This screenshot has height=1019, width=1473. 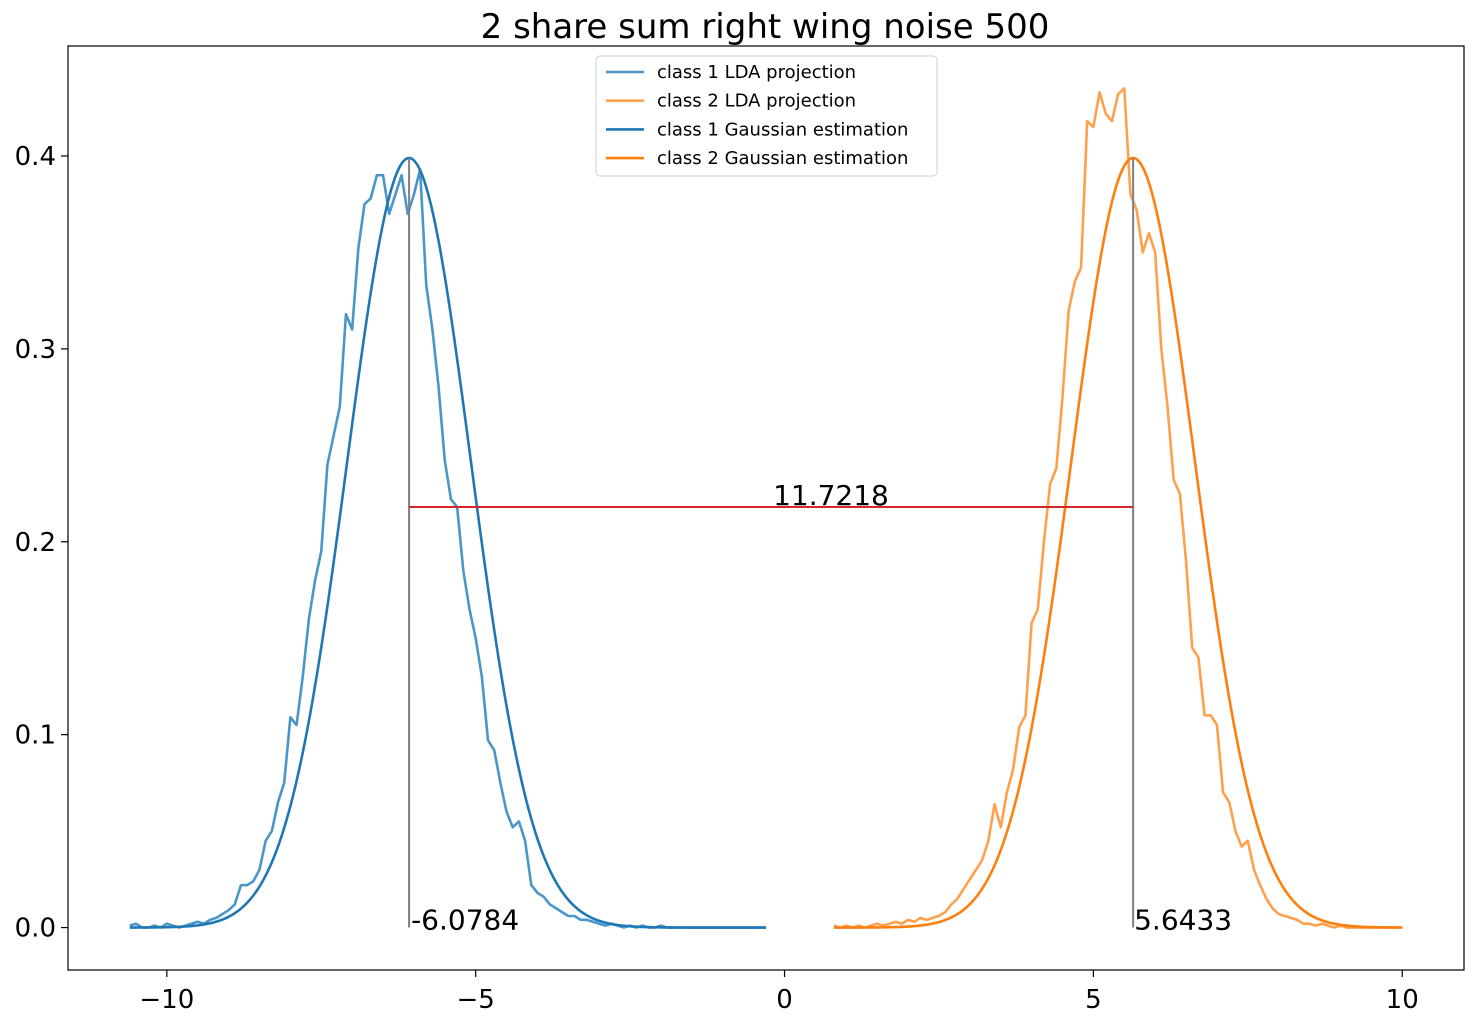 I want to click on distance-label: 11.7218, so click(x=831, y=495).